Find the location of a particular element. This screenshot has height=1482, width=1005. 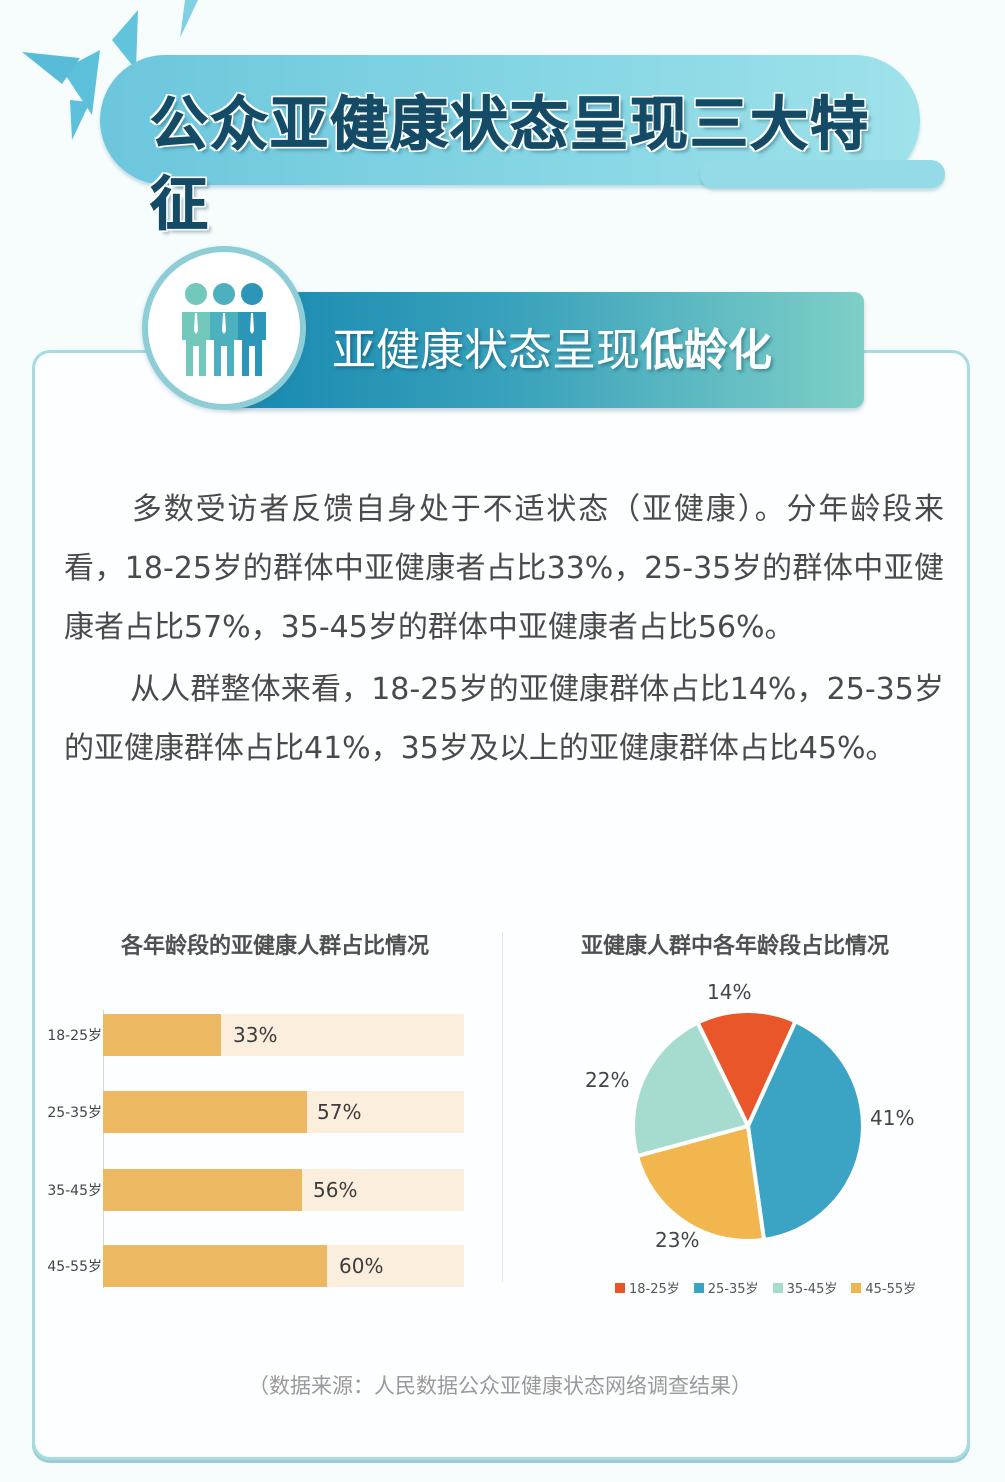

legend-item-25-35: 25-35岁 is located at coordinates (726, 1287).